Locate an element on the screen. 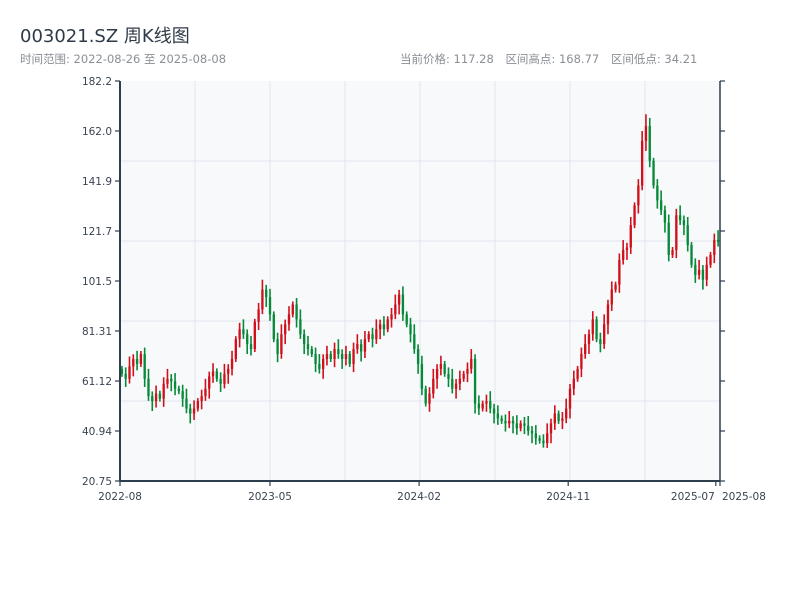  x-tick-label: 2024-02 is located at coordinates (419, 497).